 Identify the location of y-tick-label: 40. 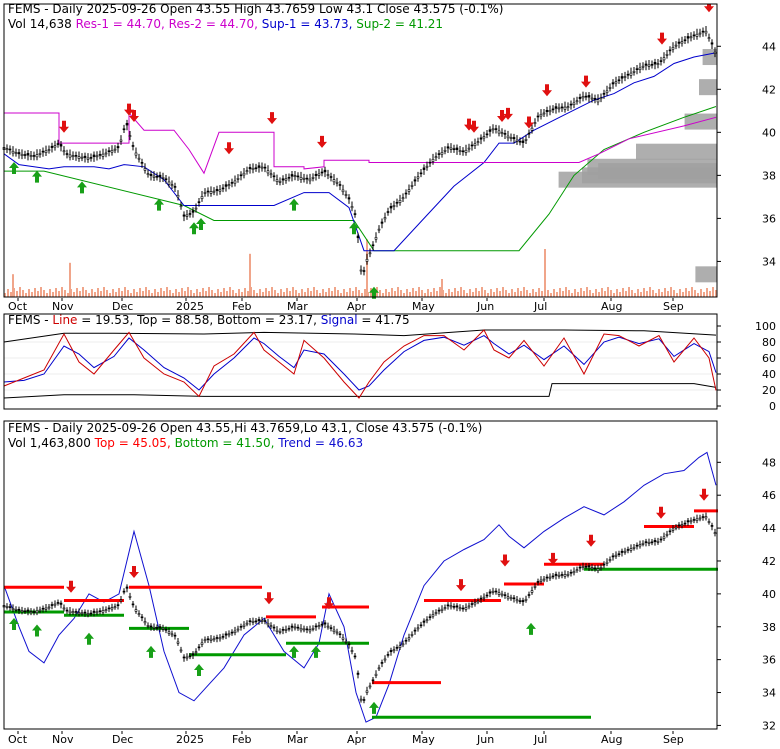
(769, 132).